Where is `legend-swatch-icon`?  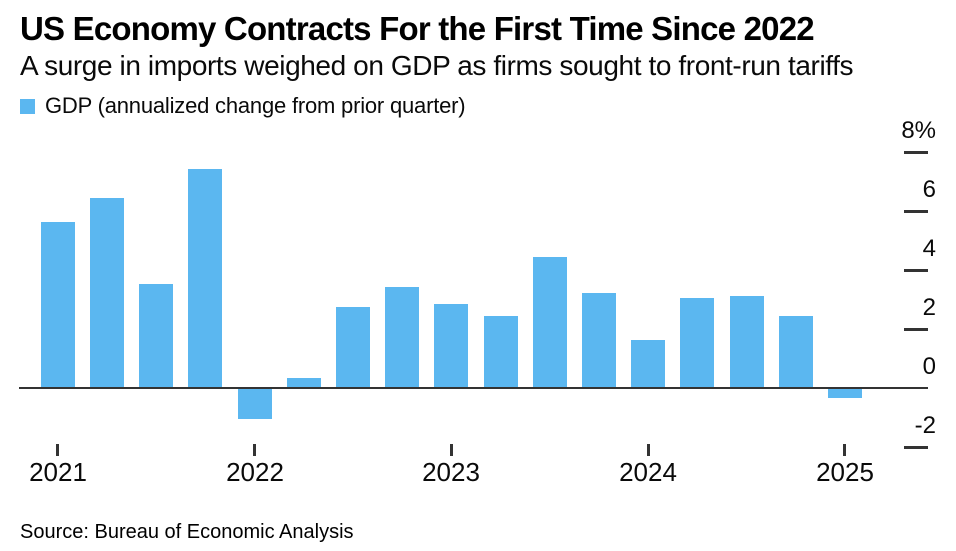 legend-swatch-icon is located at coordinates (27, 106).